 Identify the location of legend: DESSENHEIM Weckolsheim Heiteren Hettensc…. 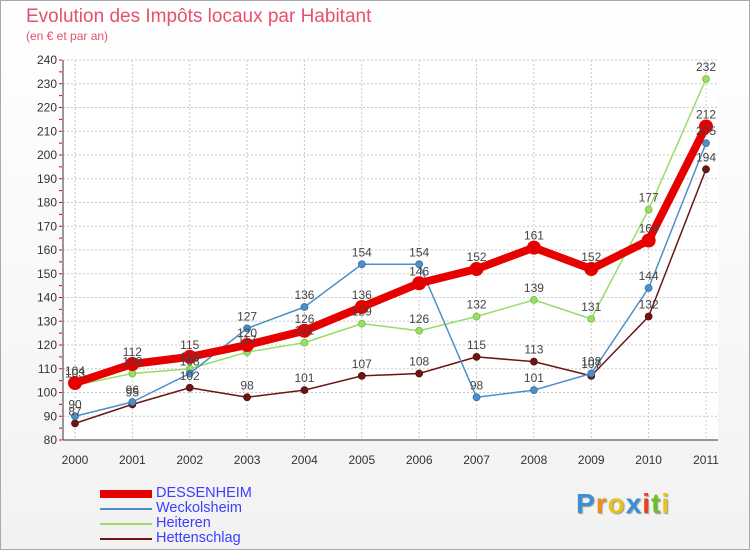
(176, 516).